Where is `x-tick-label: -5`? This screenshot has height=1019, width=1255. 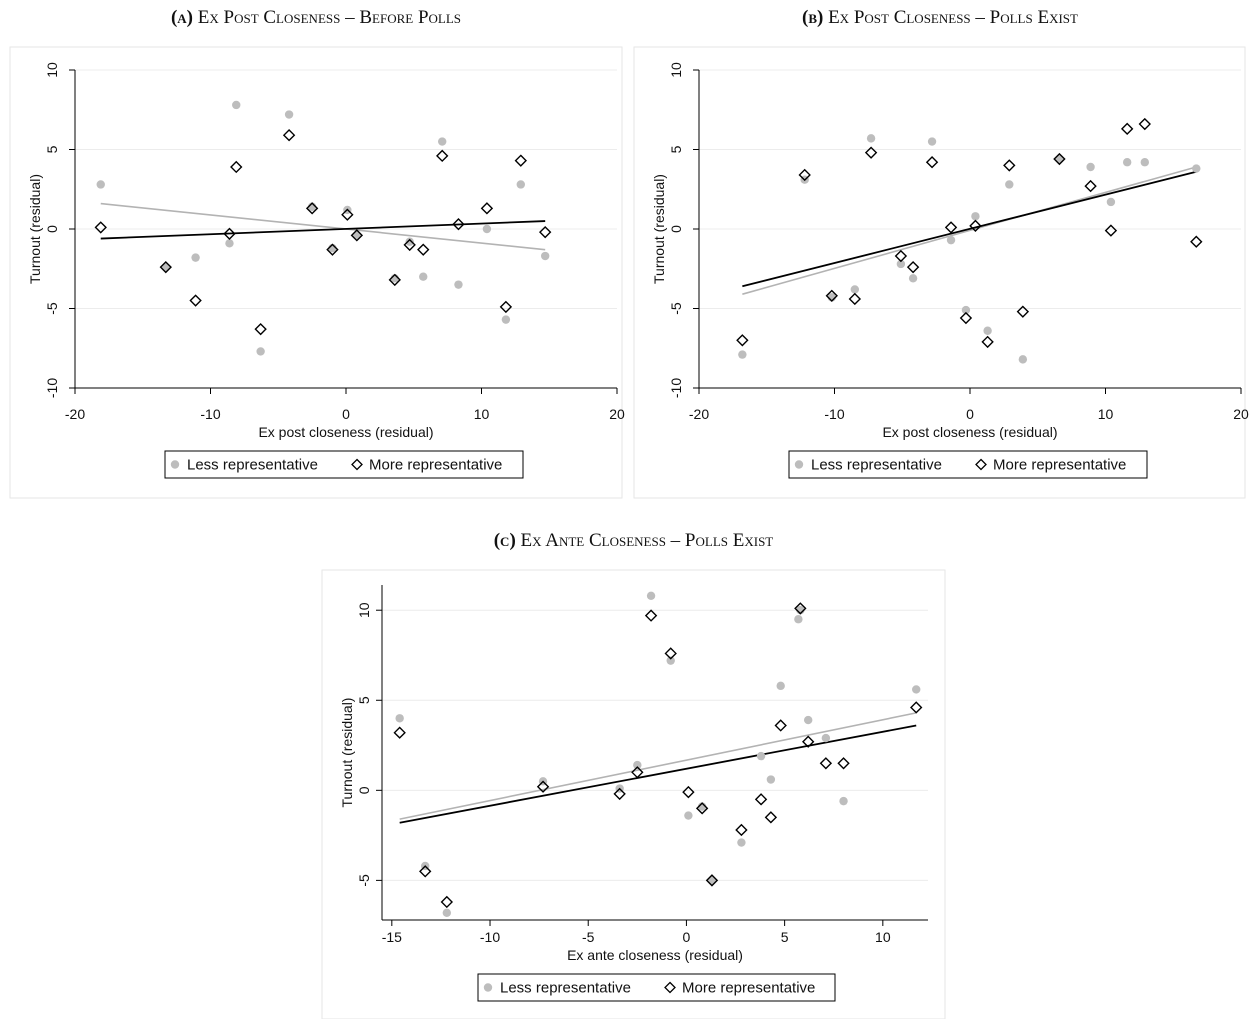 x-tick-label: -5 is located at coordinates (588, 937).